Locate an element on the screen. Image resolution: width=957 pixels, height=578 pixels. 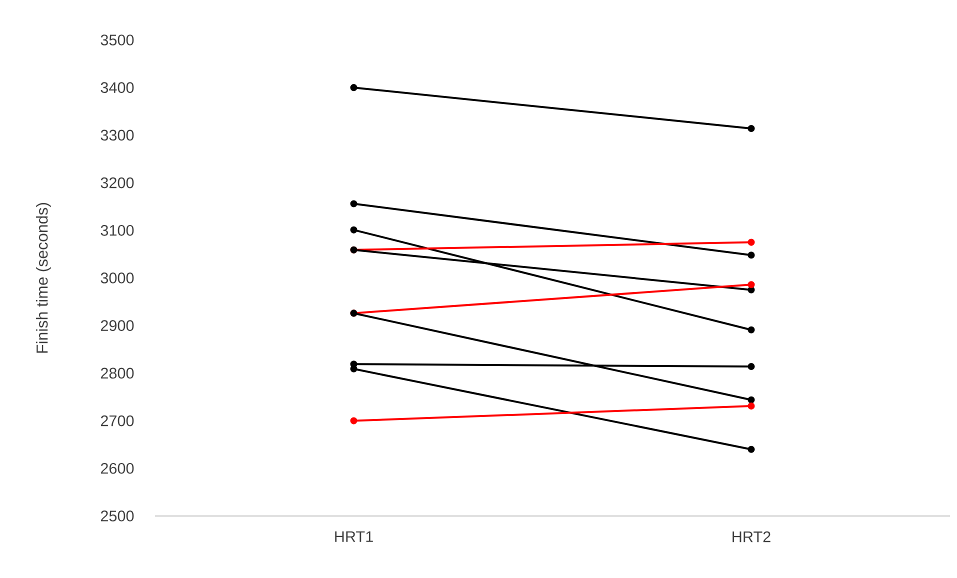
y-tick-label: 3400 is located at coordinates (117, 88).